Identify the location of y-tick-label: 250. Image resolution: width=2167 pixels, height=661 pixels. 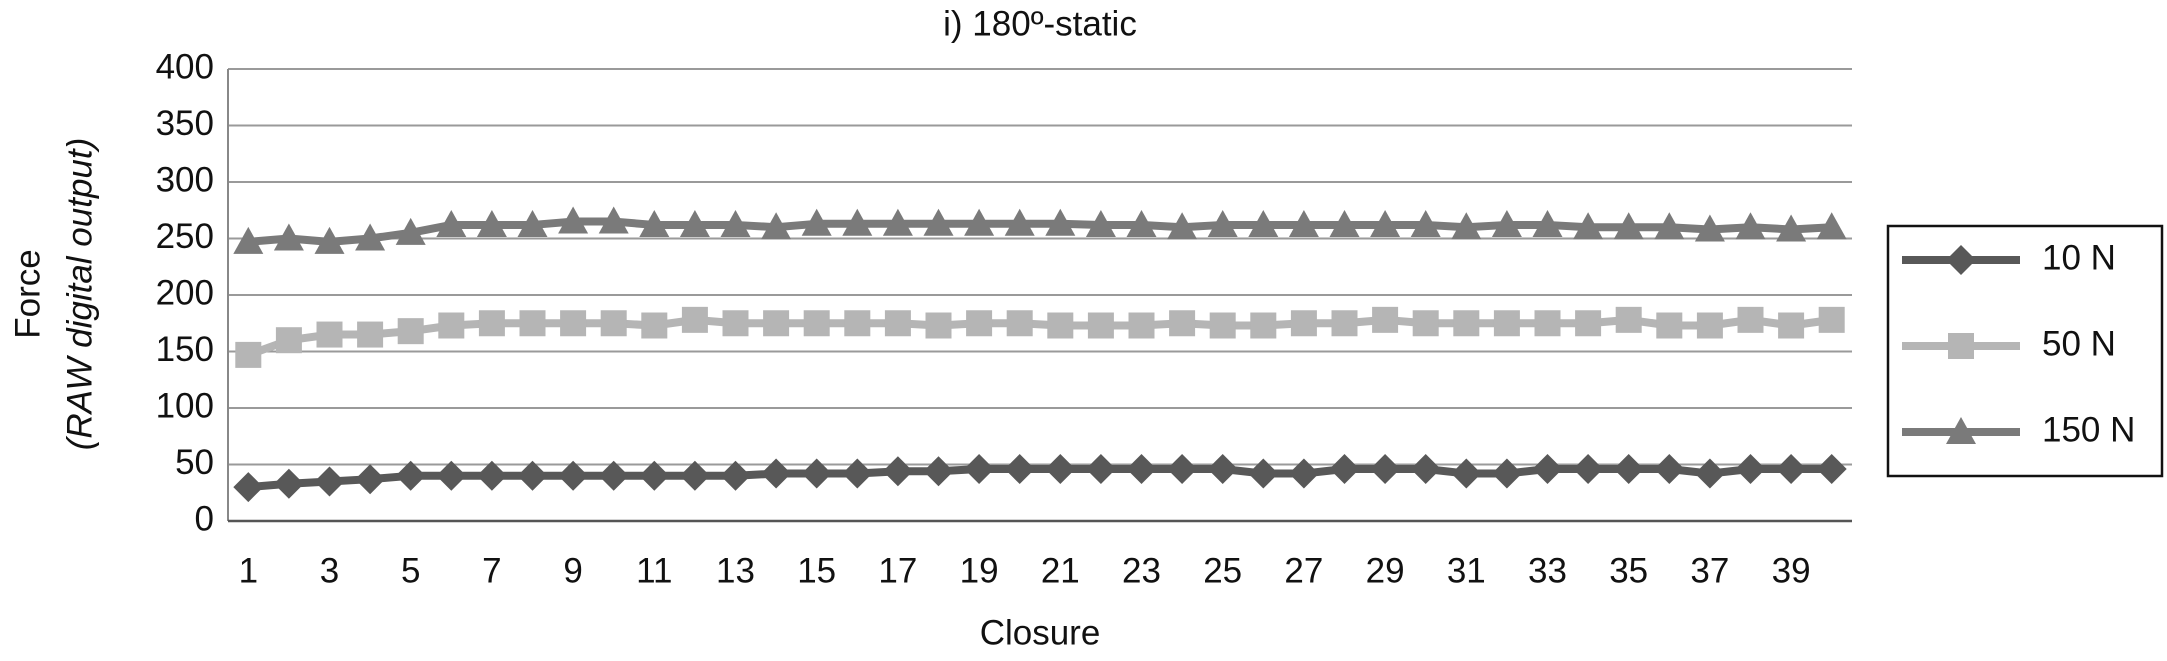
(185, 236).